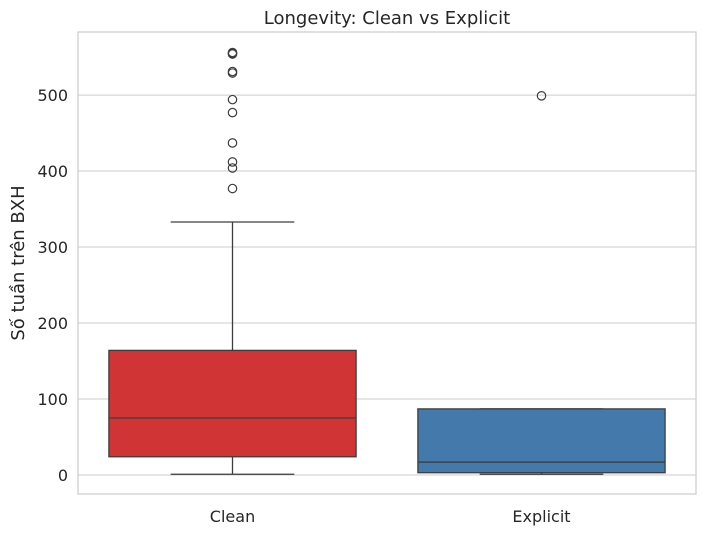 This screenshot has width=708, height=536. Describe the element at coordinates (52, 171) in the screenshot. I see `y-tick-label: 400` at that location.